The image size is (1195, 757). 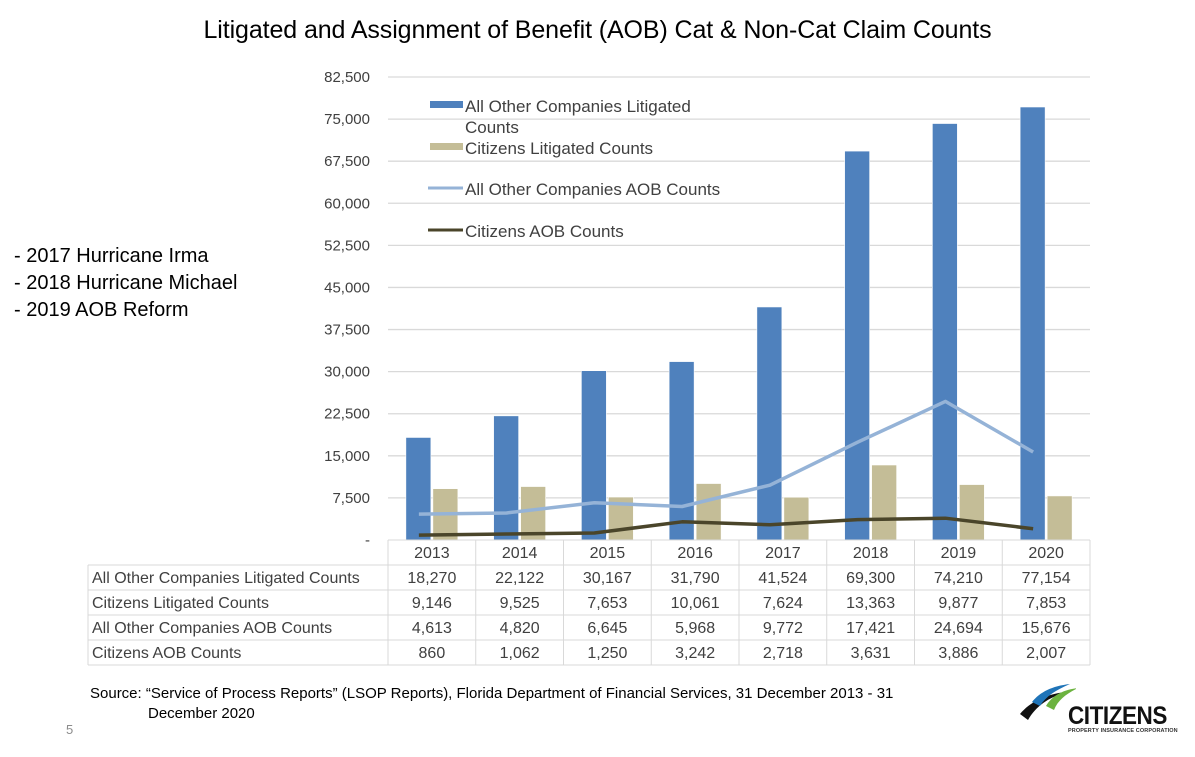 I want to click on table-cell: 7,653, so click(x=607, y=603).